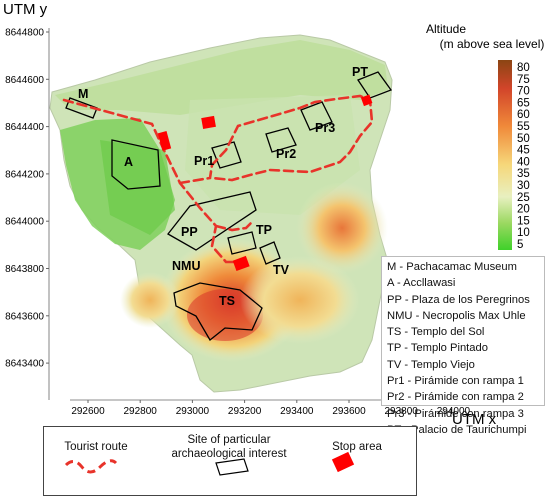 This screenshot has height=501, width=550. What do you see at coordinates (25, 9) in the screenshot?
I see `y-axis-title: UTM y` at bounding box center [25, 9].